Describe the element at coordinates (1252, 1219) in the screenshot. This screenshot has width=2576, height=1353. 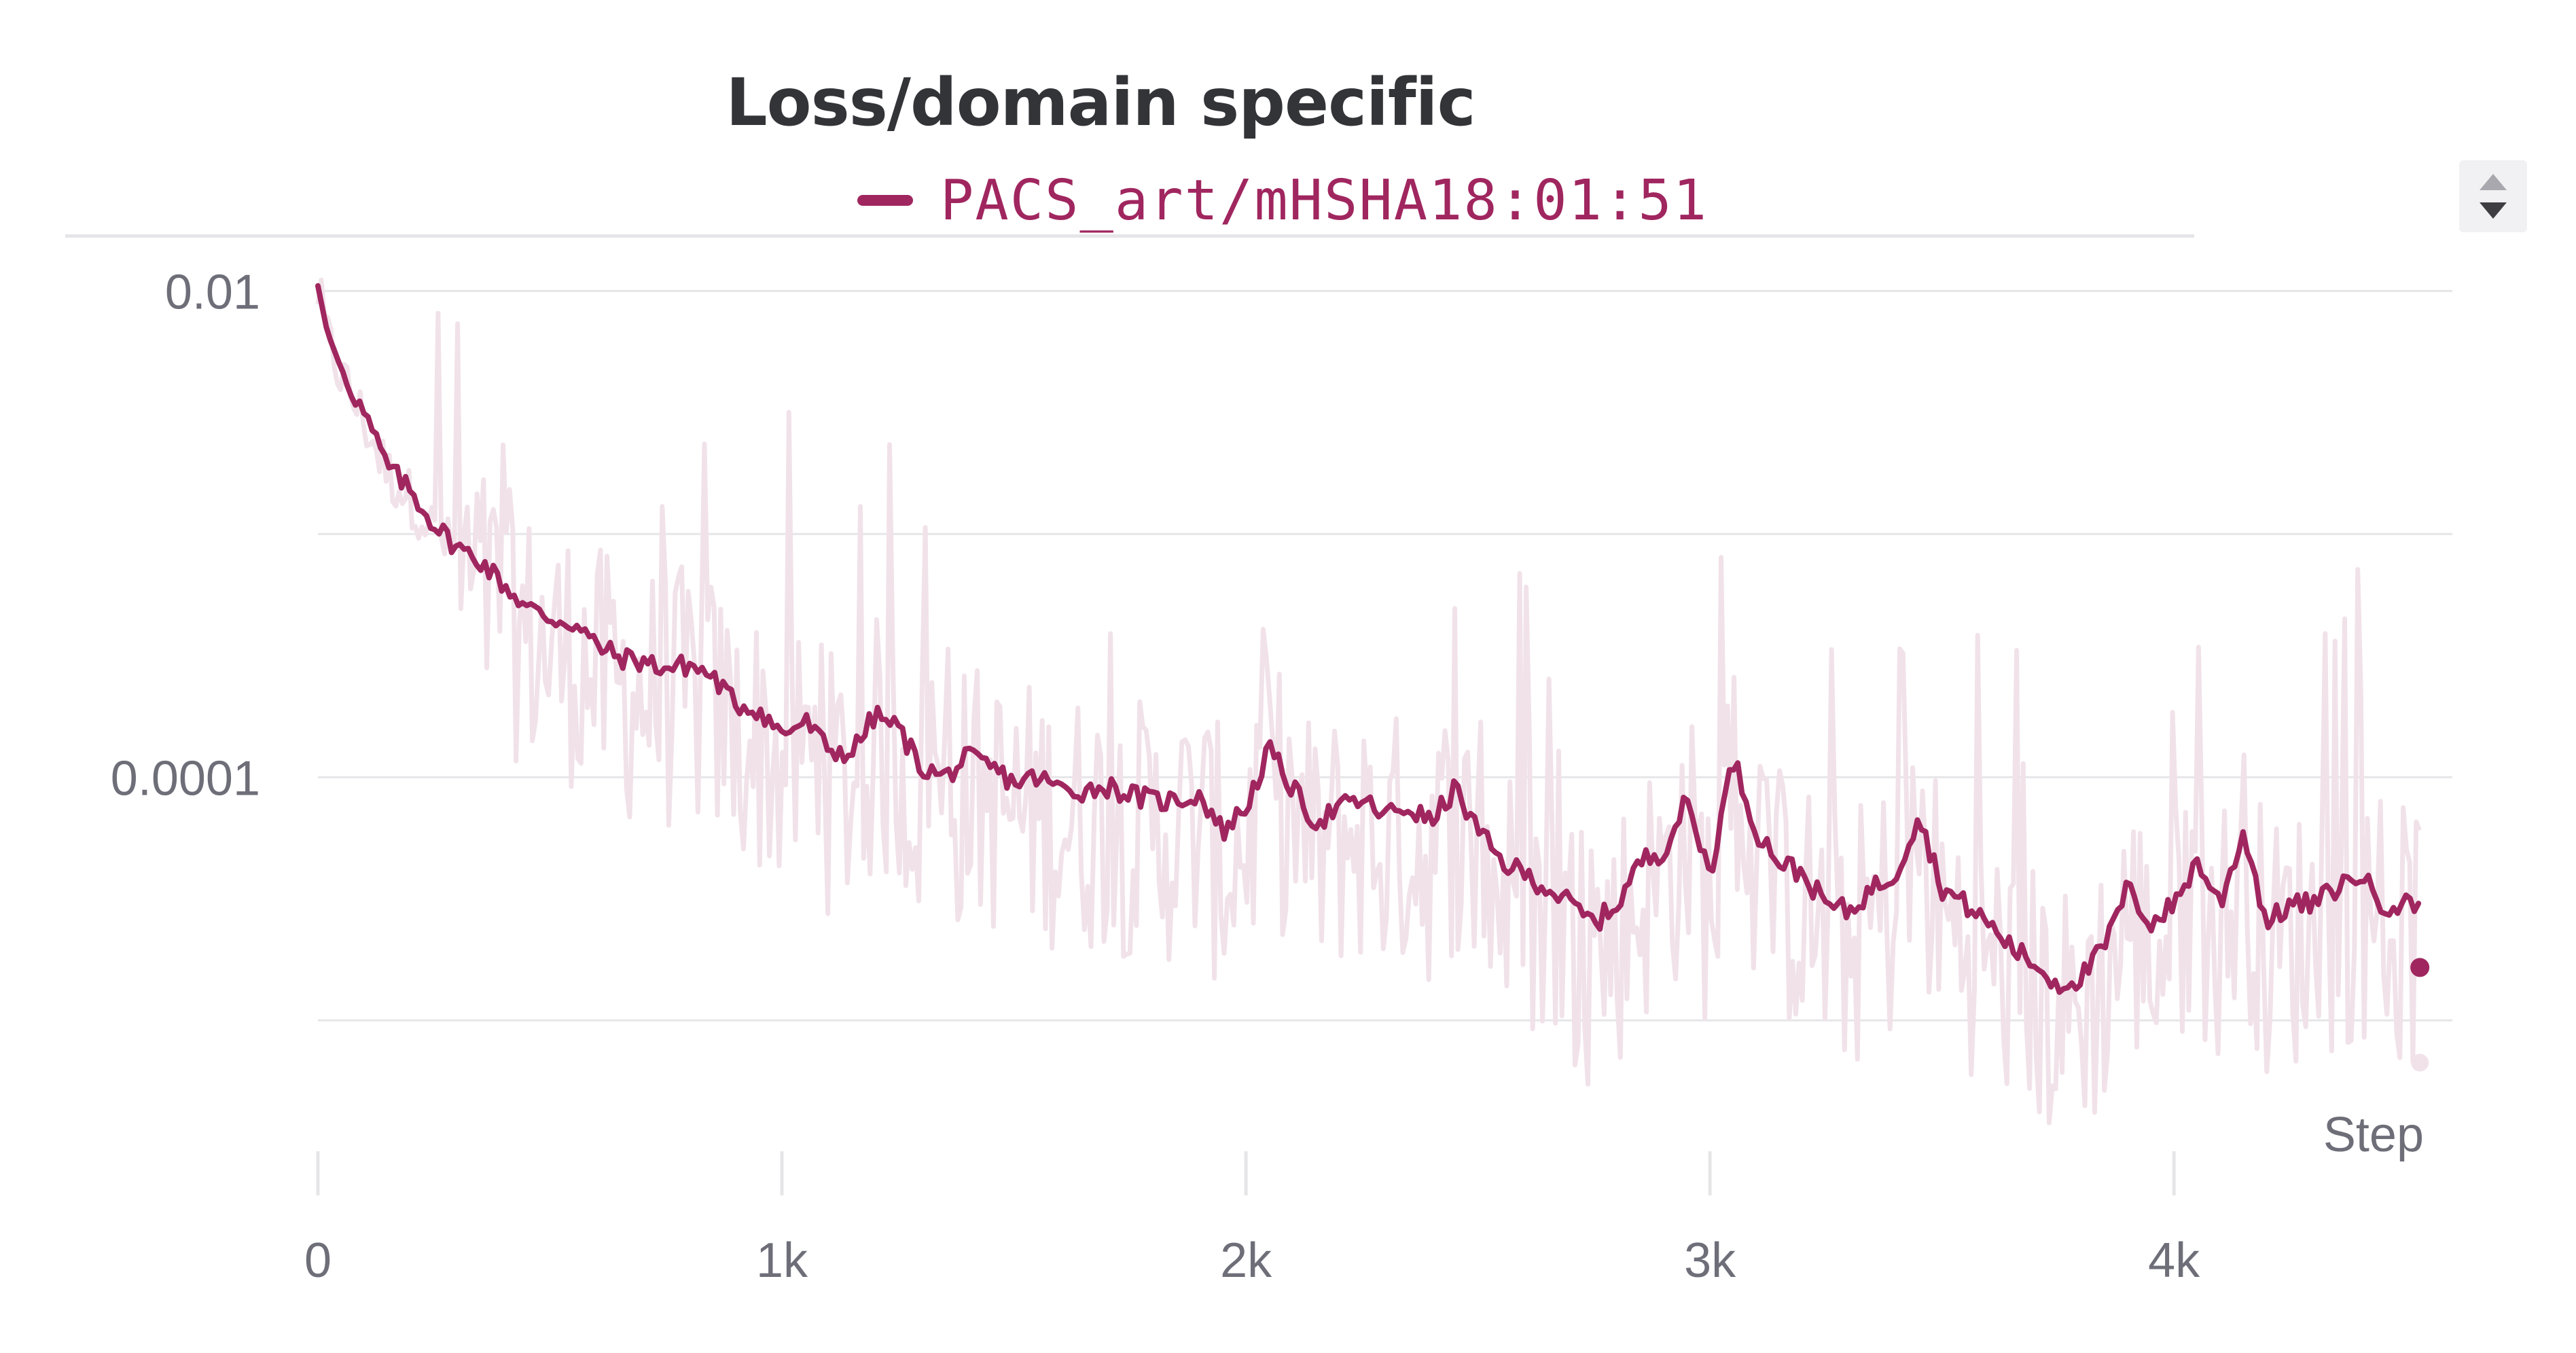
I see `x-axis: 0 1k 2k 3k 4k` at that location.